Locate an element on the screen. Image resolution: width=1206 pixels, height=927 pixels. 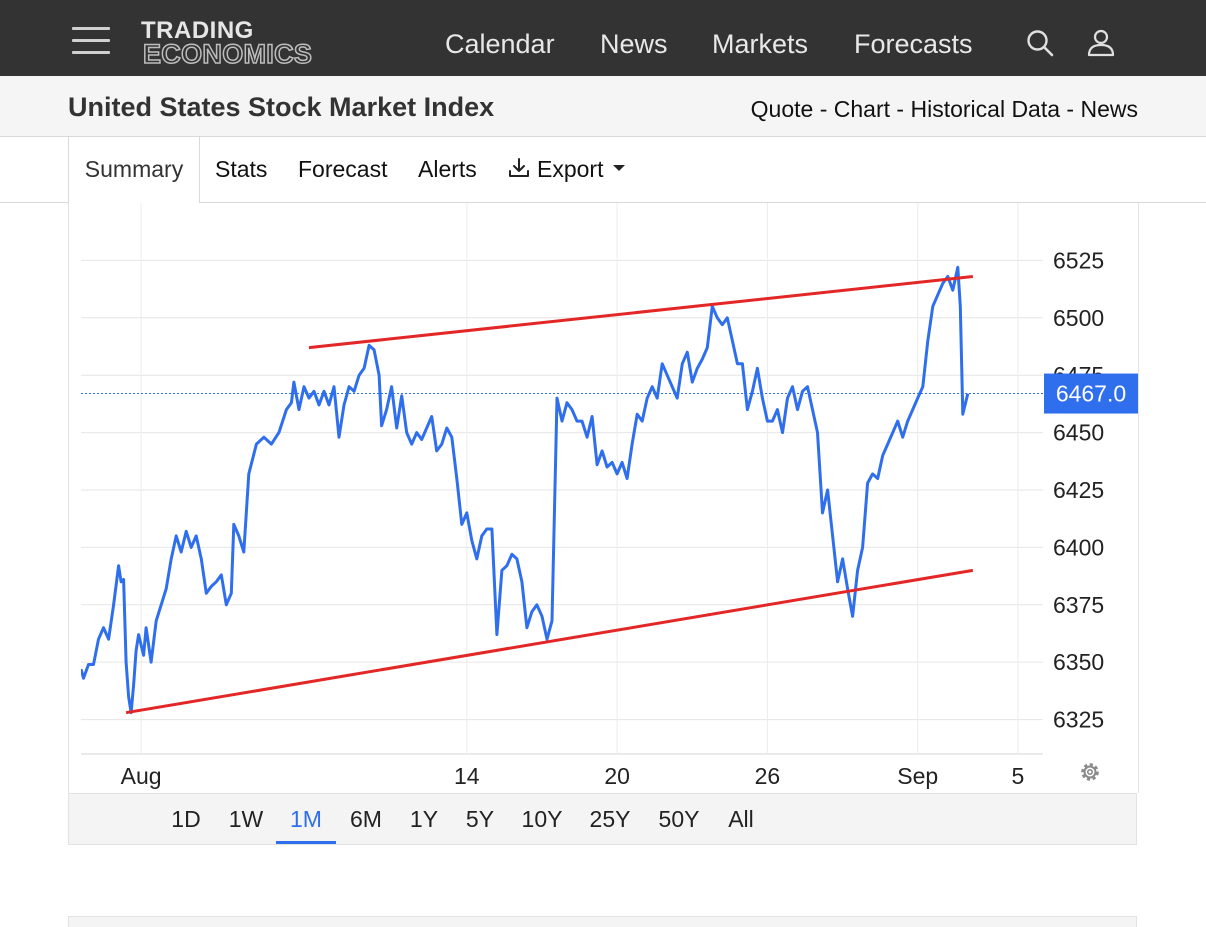
y-tick-label: 6400 is located at coordinates (1078, 547).